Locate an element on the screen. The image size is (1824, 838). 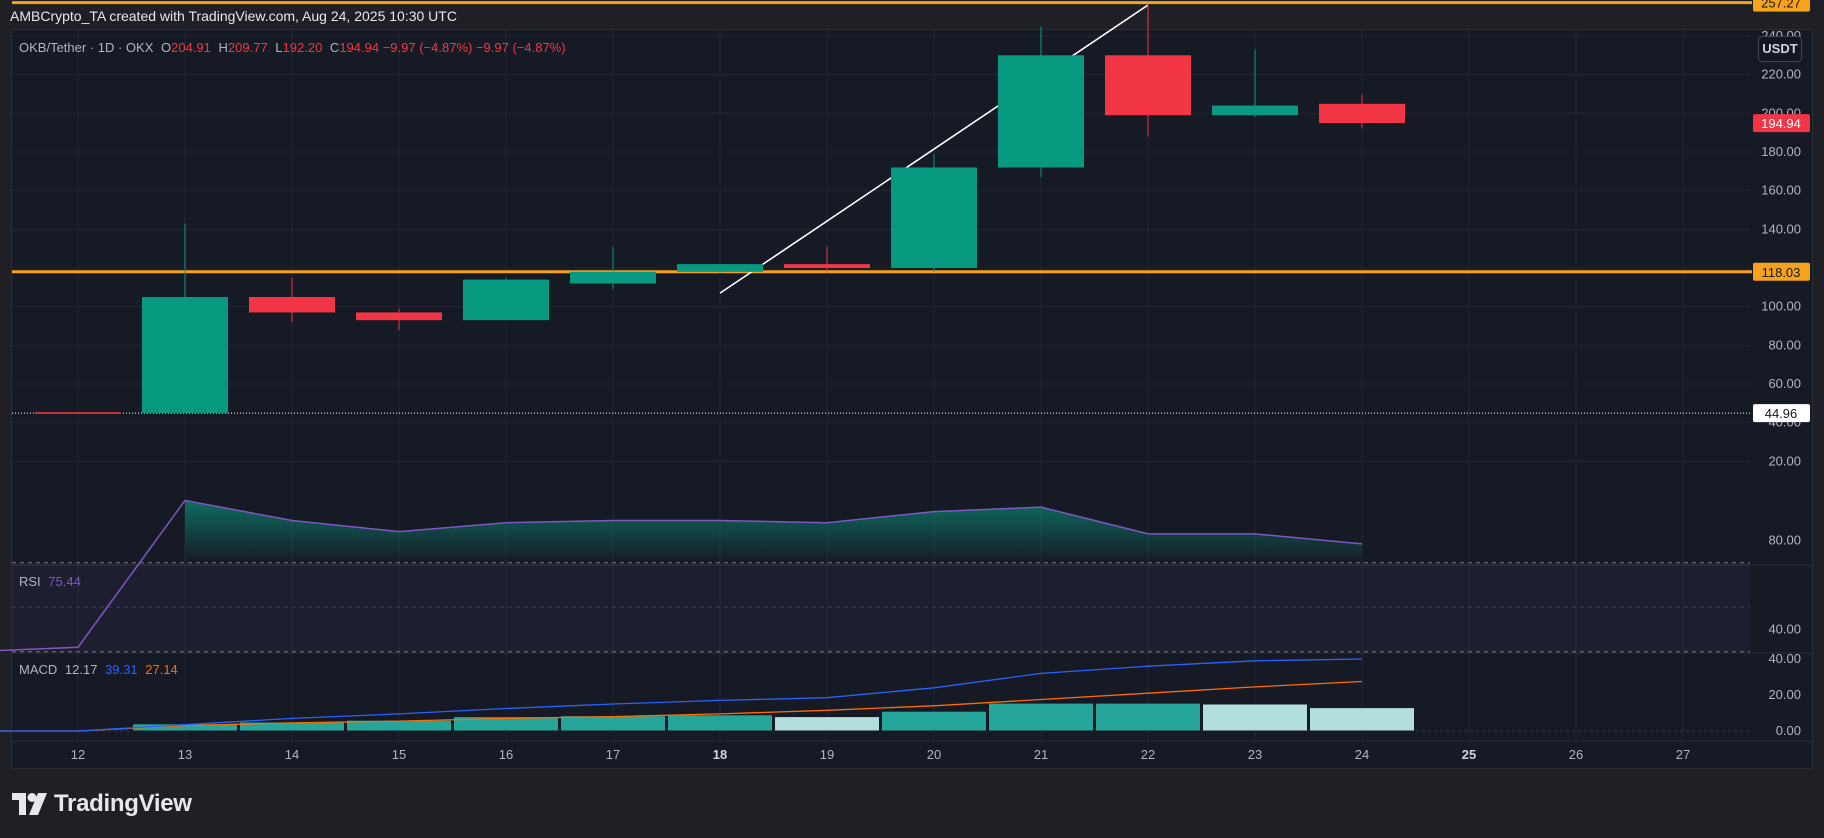
last-price-tag: 194.94 is located at coordinates (1781, 123).